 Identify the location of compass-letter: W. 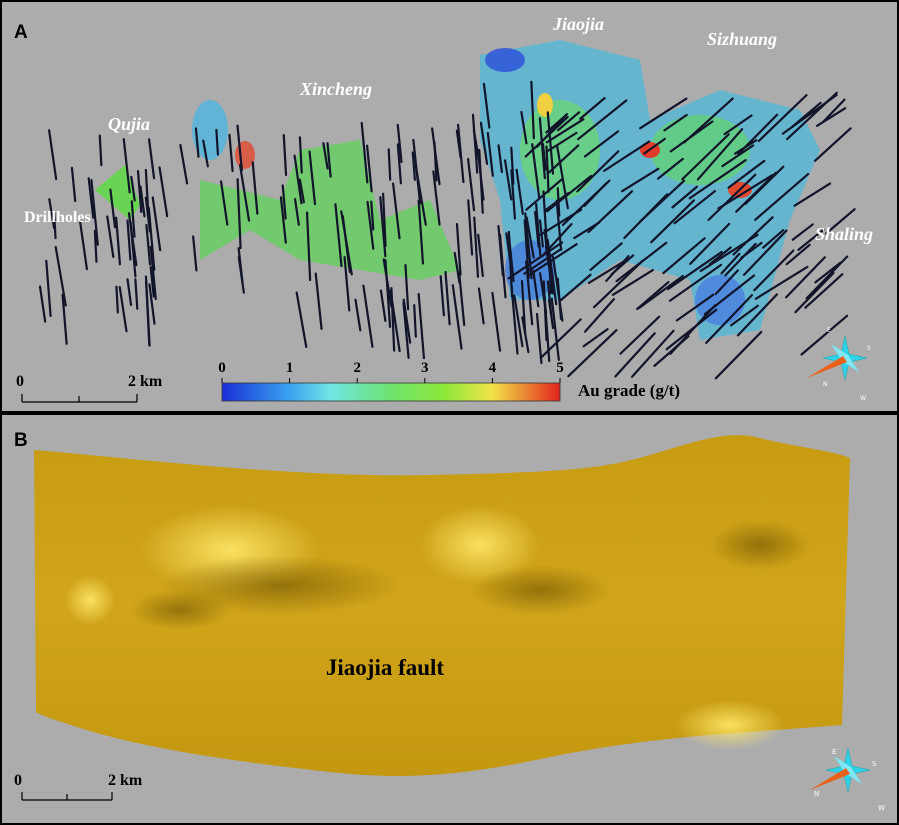
(863, 398).